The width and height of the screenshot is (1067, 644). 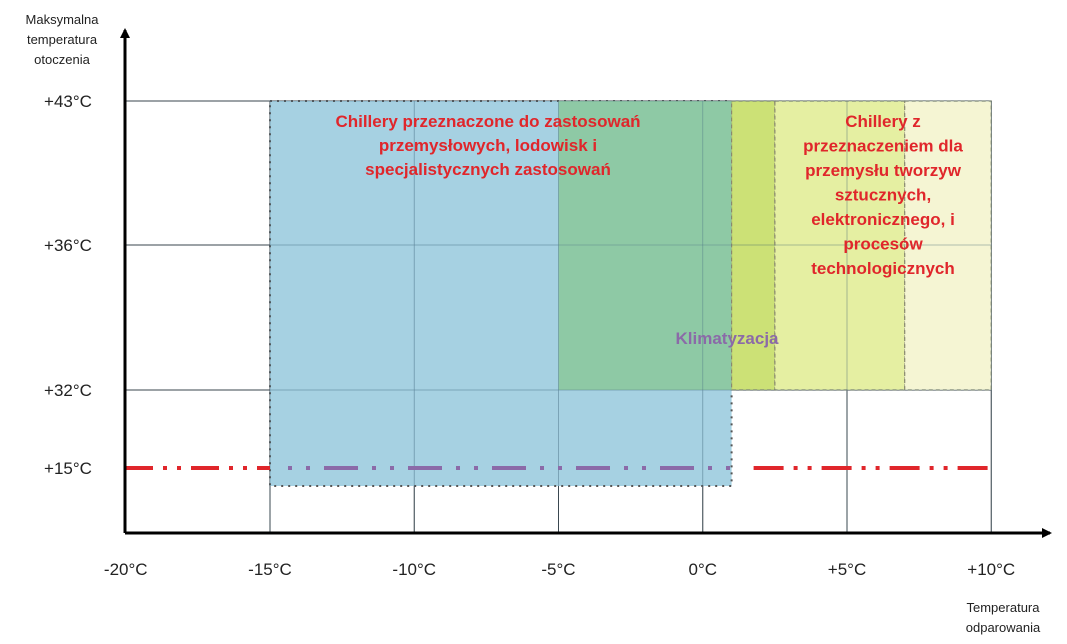 What do you see at coordinates (126, 569) in the screenshot?
I see `x-tick-label: -20°C` at bounding box center [126, 569].